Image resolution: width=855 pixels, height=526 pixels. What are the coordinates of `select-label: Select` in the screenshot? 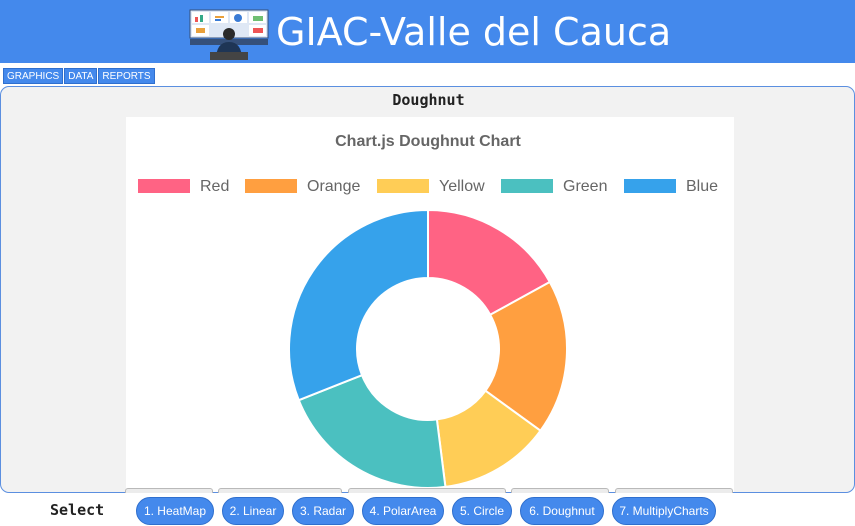 It's located at (77, 510).